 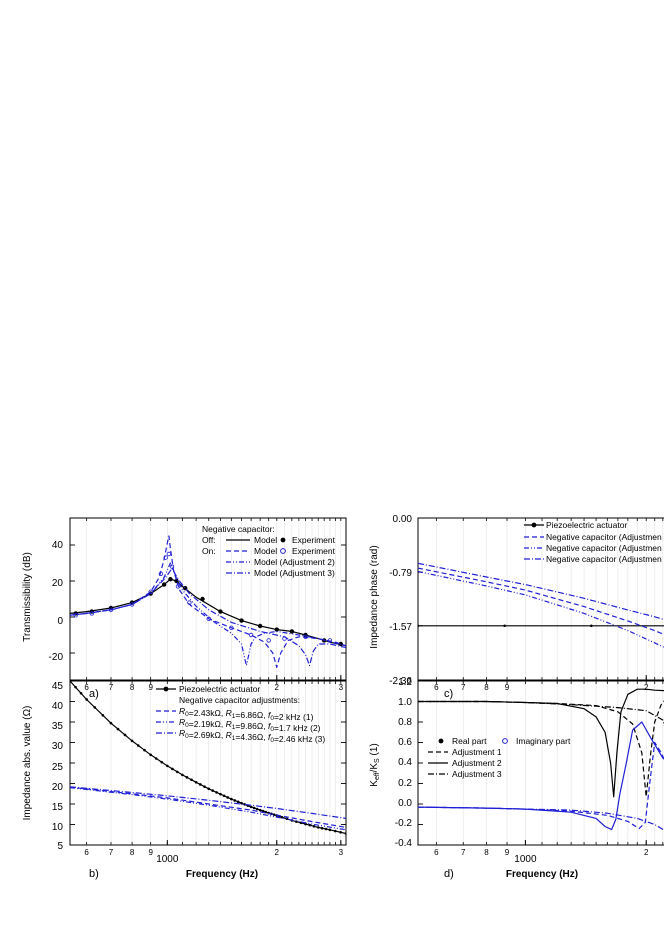 I want to click on panel-d-ytick: -0.4, so click(x=404, y=843).